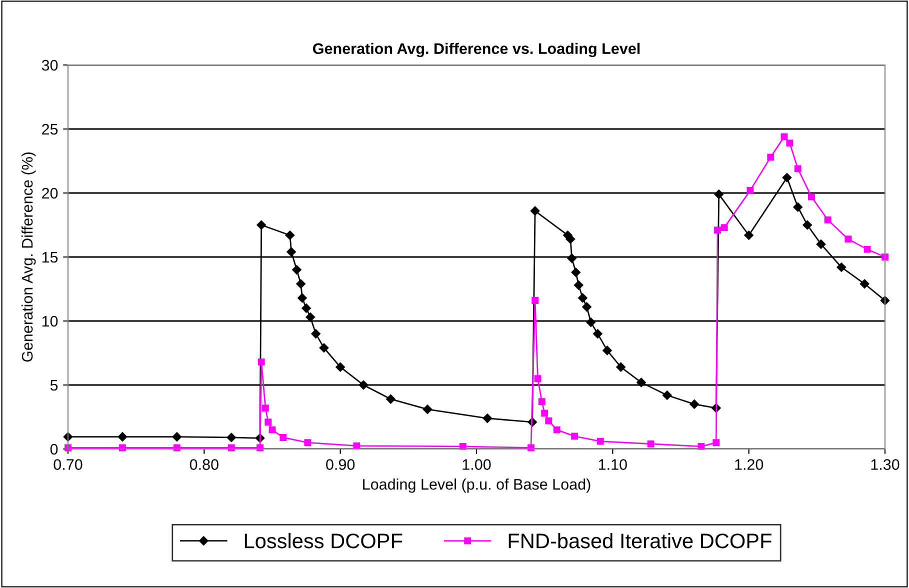  I want to click on legend-label: Lossless DCOPF, so click(323, 540).